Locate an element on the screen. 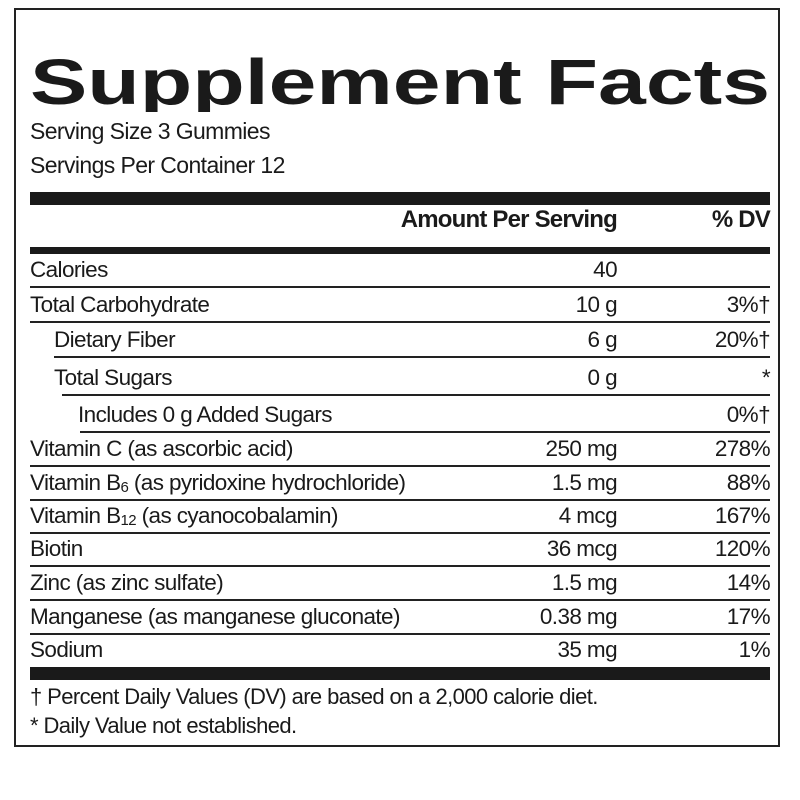  servings-per-container: Servings Per Container 12 is located at coordinates (157, 165).